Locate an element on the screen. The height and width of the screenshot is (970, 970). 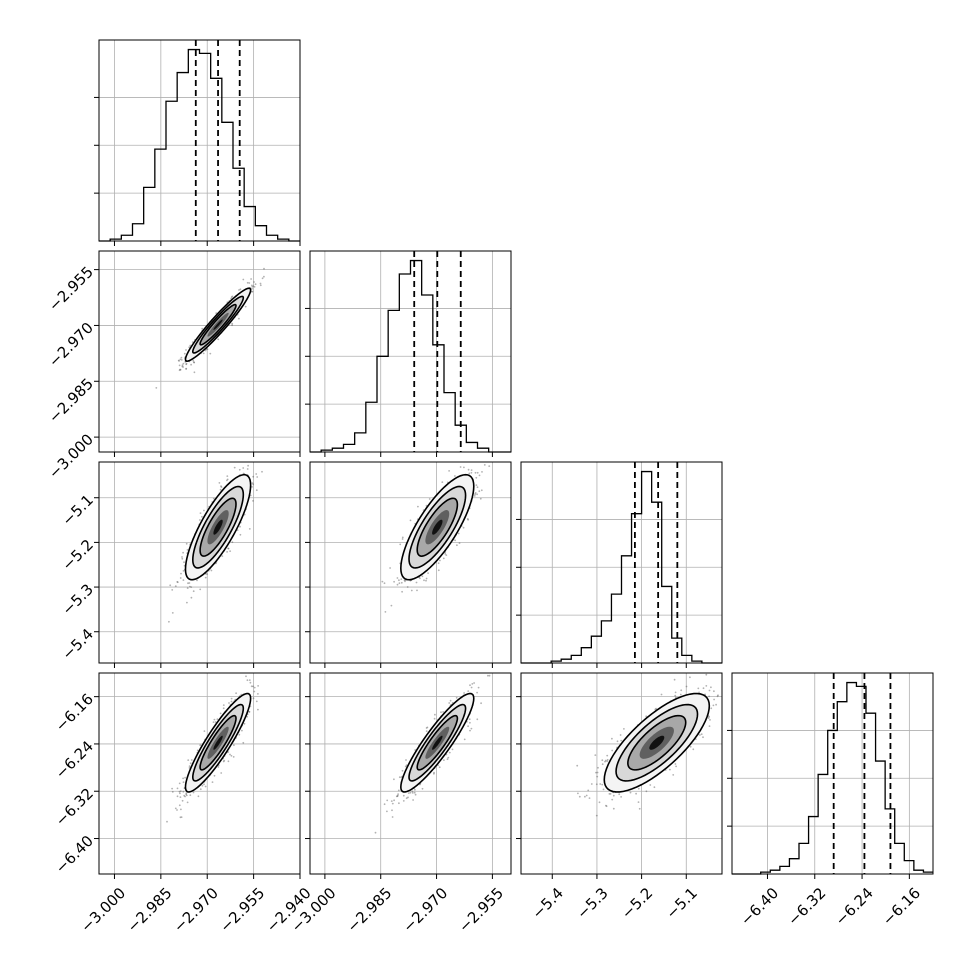
x-tick-label: −5.3 is located at coordinates (592, 903).